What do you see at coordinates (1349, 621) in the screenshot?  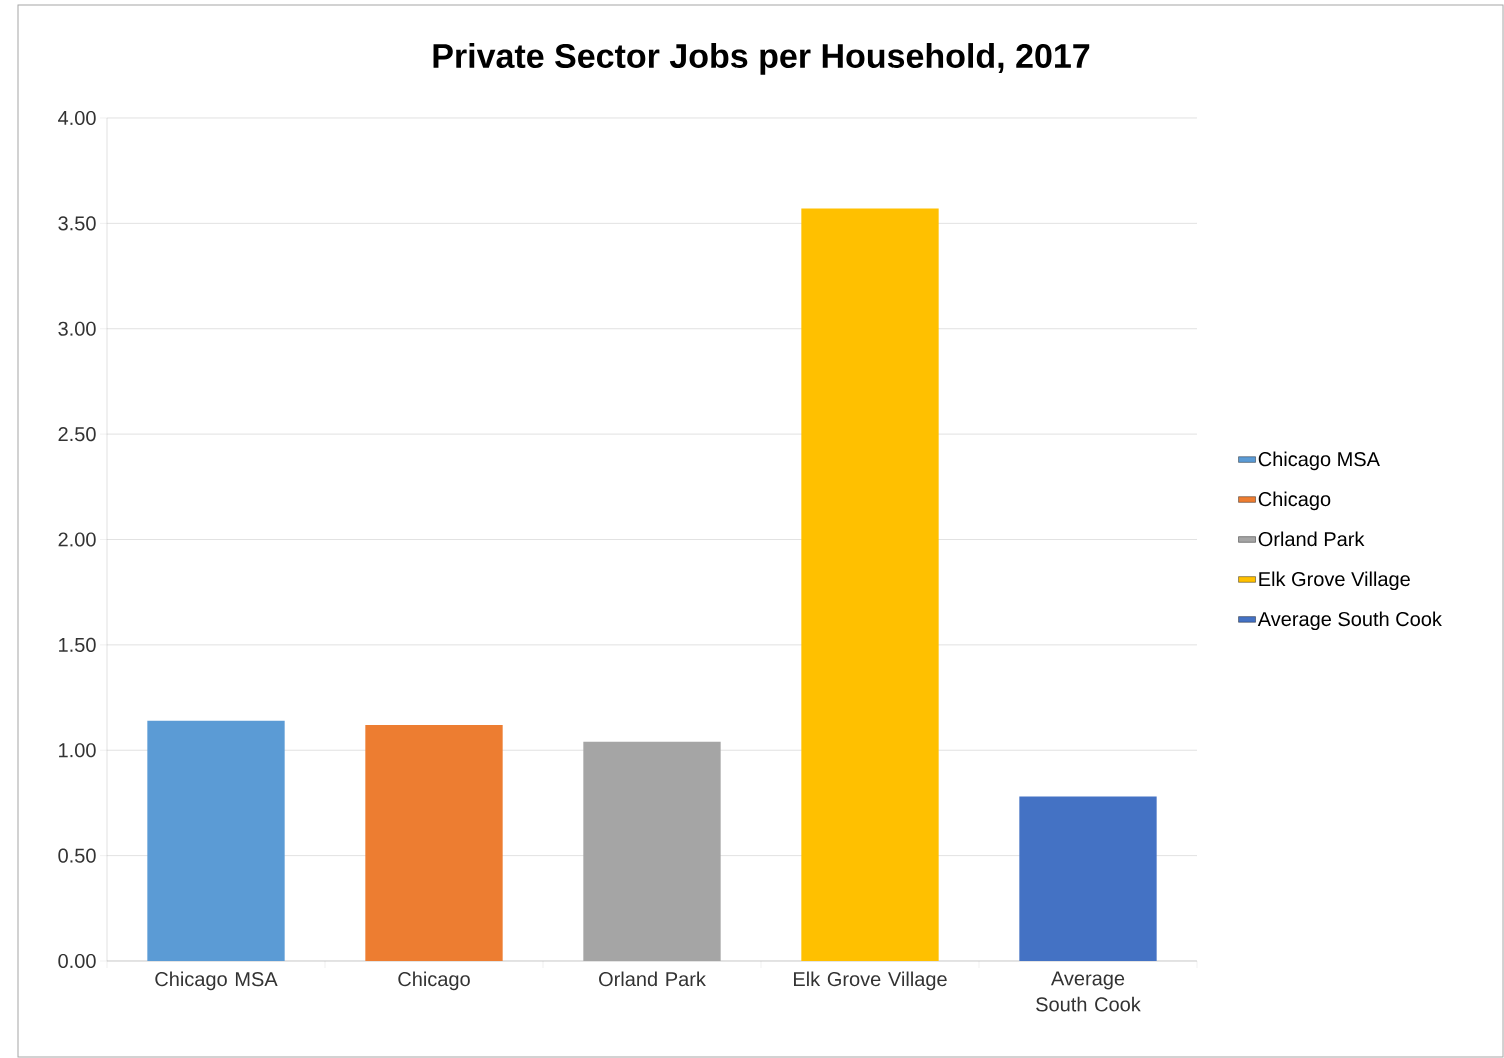 I see `legend-label: Average South Cook` at bounding box center [1349, 621].